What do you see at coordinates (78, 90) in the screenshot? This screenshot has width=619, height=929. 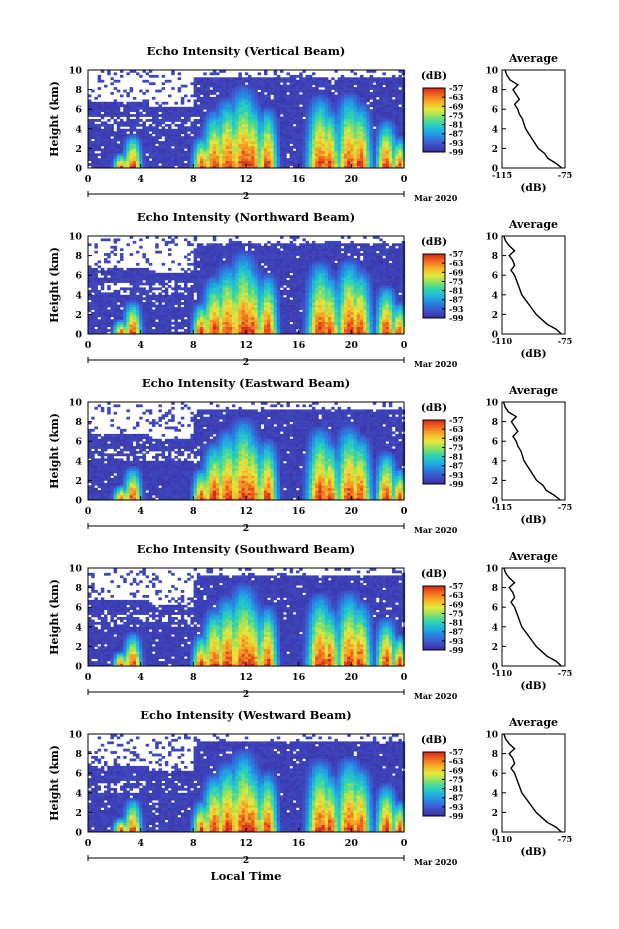 I see `y-tick-label: 8` at bounding box center [78, 90].